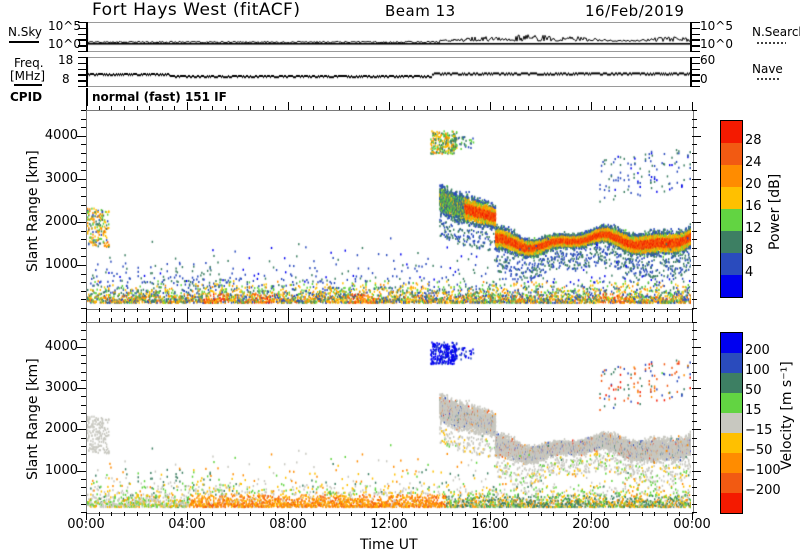  I want to click on beam-label: Beam 13, so click(420, 11).